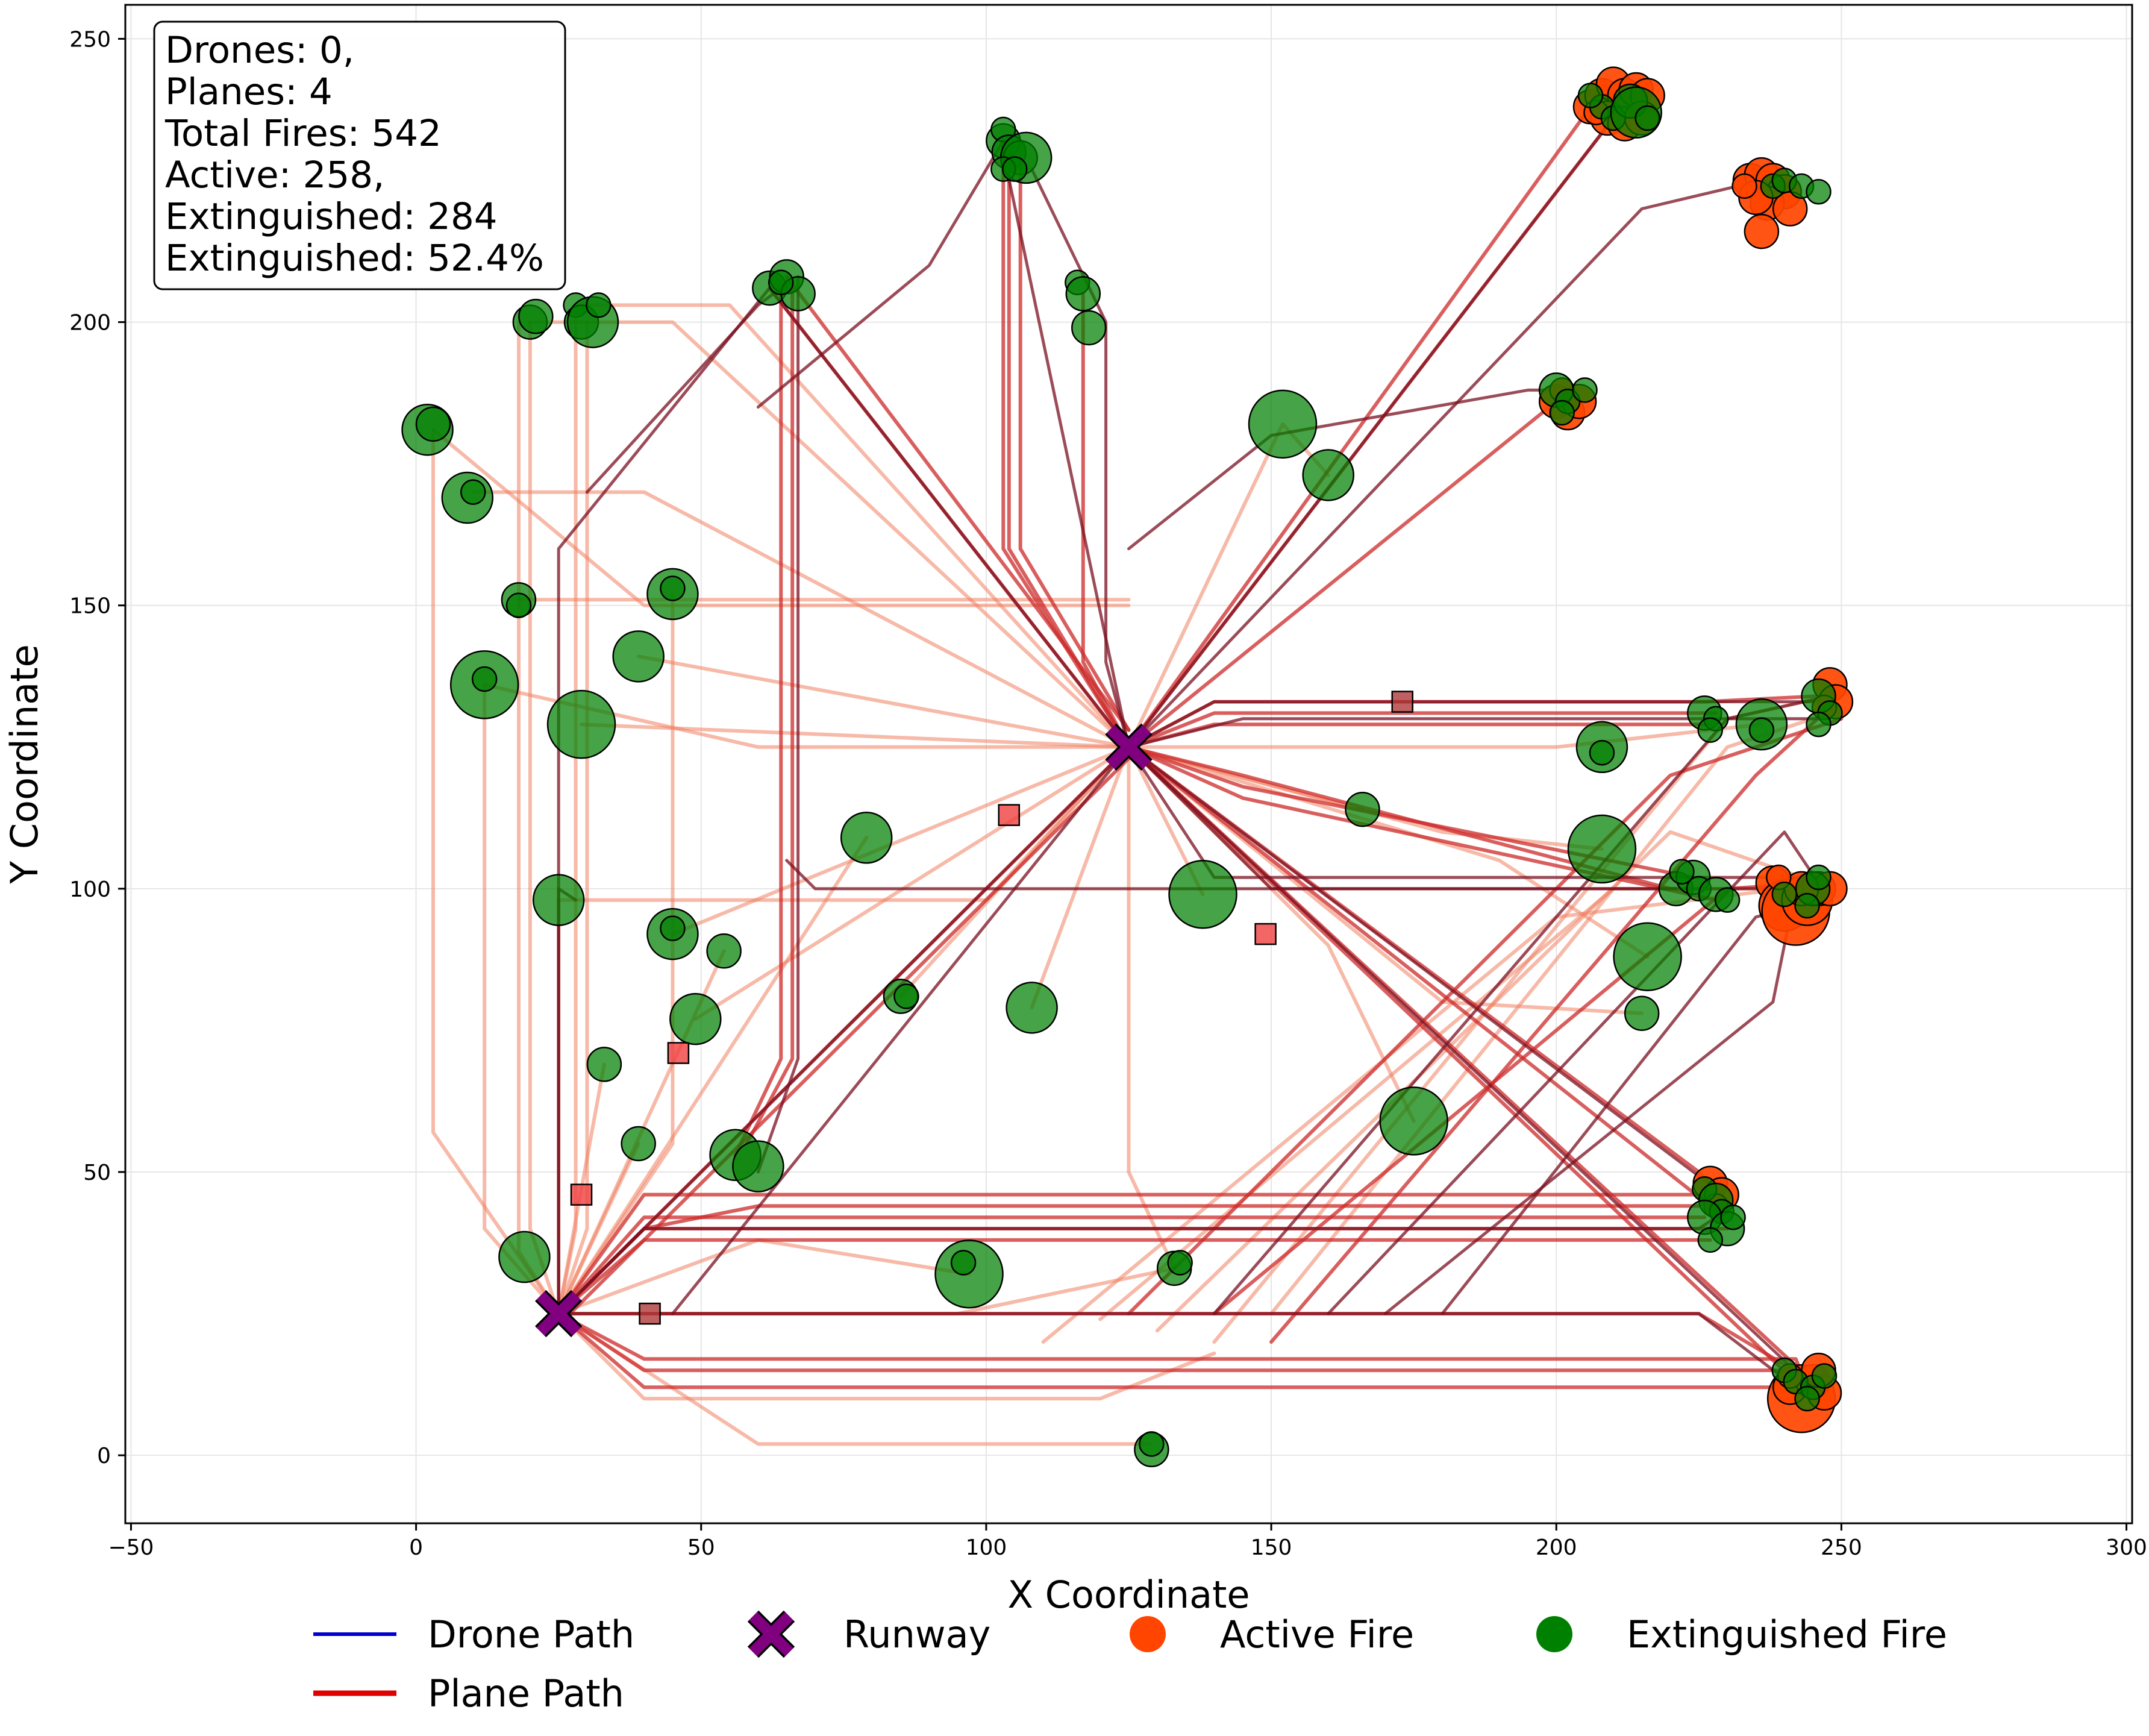  I want to click on legend-item: Runway, so click(868, 1634).